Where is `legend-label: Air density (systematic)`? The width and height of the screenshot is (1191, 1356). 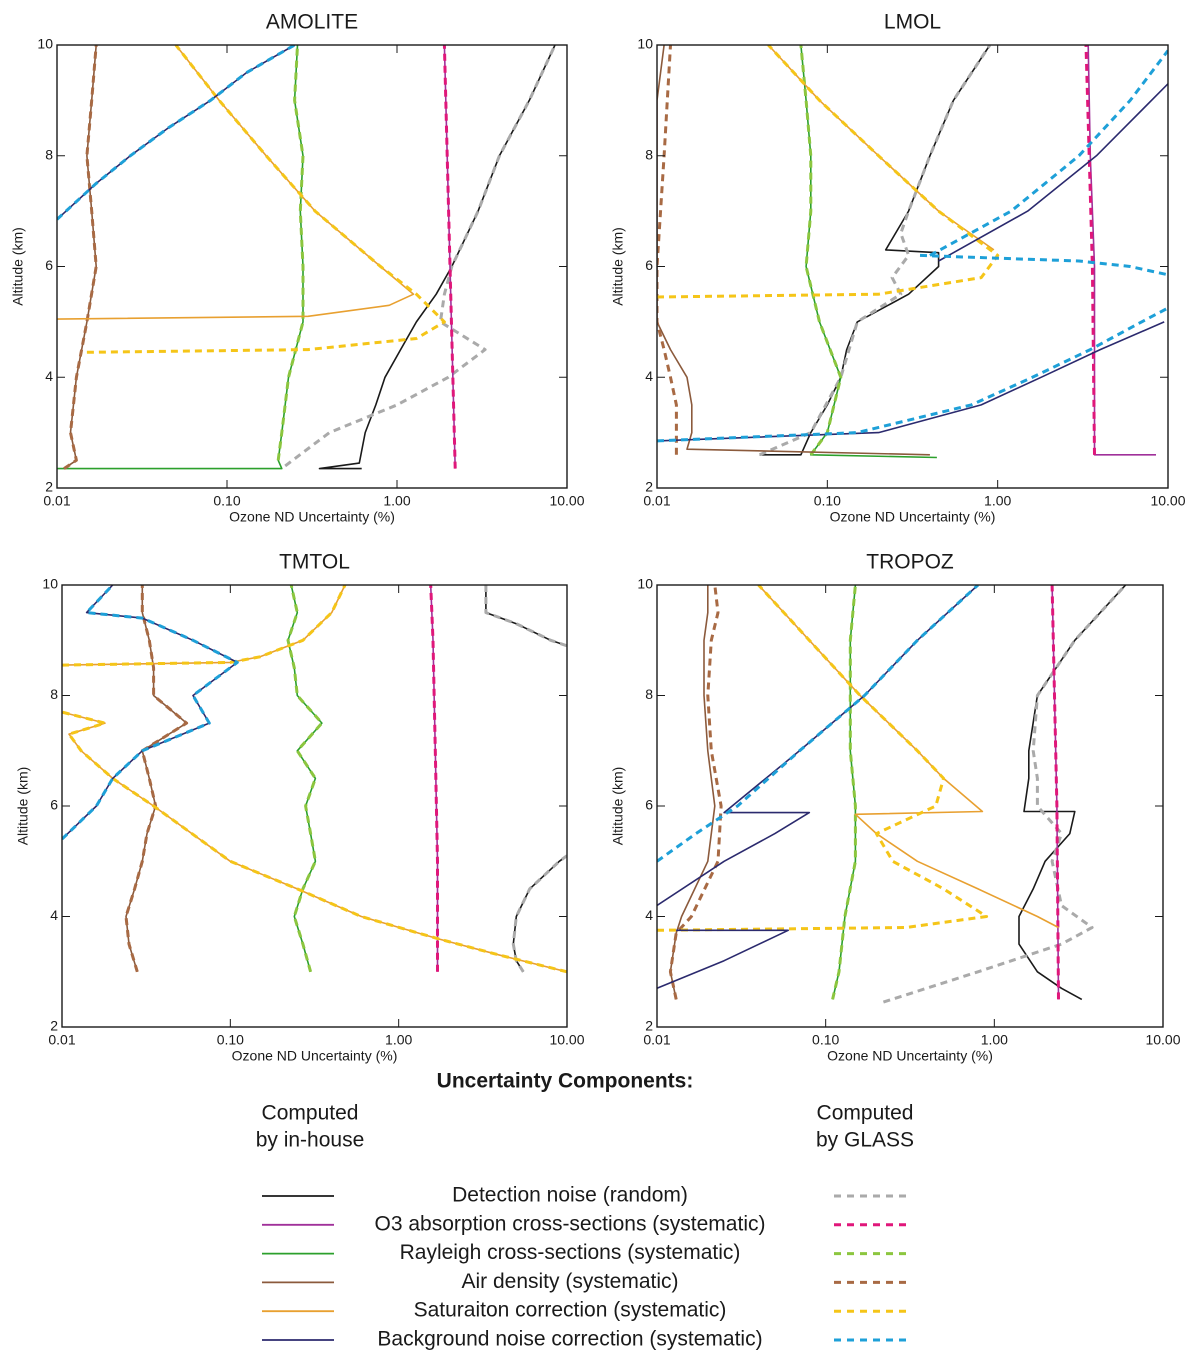
legend-label: Air density (systematic) is located at coordinates (569, 1281).